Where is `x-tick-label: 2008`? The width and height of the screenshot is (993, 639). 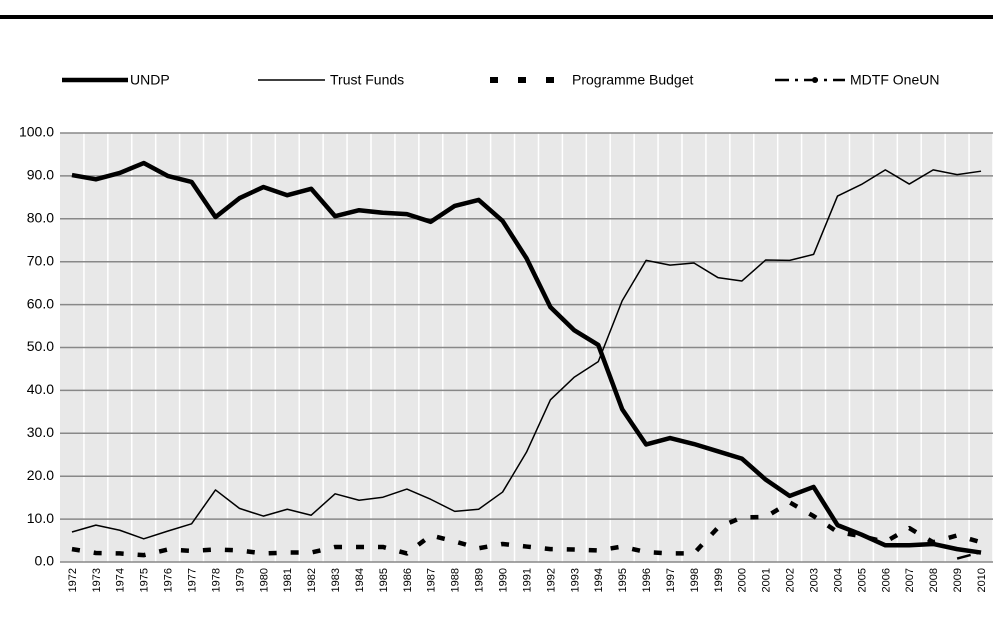 x-tick-label: 2008 is located at coordinates (934, 580).